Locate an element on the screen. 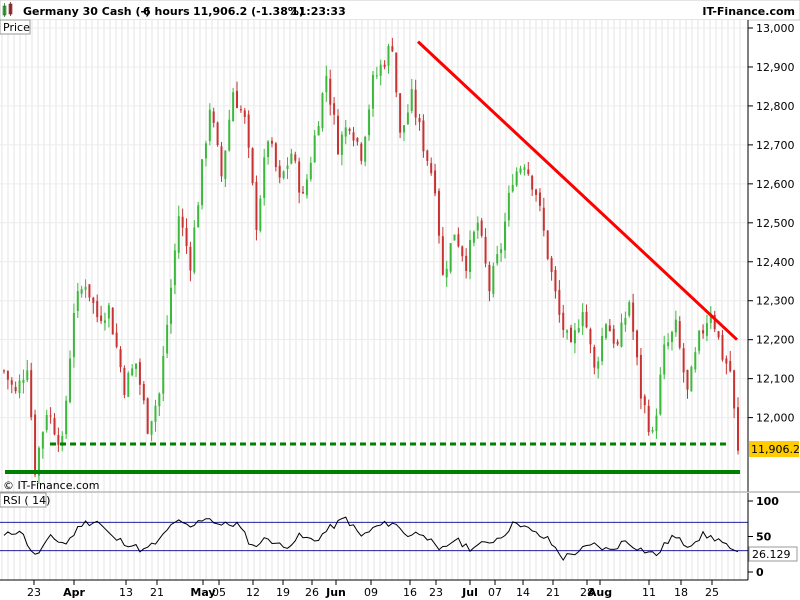  x-tick-label: May is located at coordinates (202, 592).